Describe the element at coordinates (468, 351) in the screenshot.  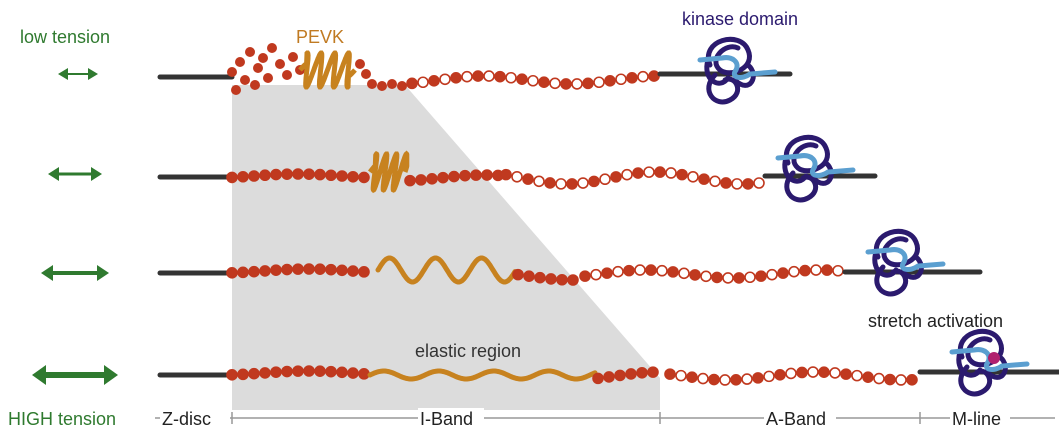
I see `elastic-label: elastic region` at that location.